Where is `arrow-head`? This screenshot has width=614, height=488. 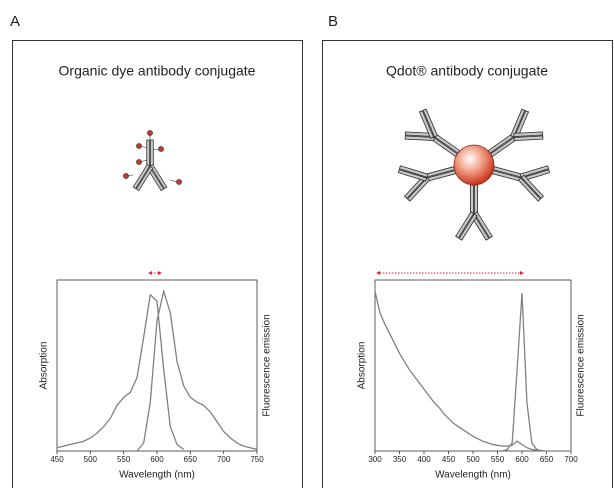 arrow-head is located at coordinates (336, 273).